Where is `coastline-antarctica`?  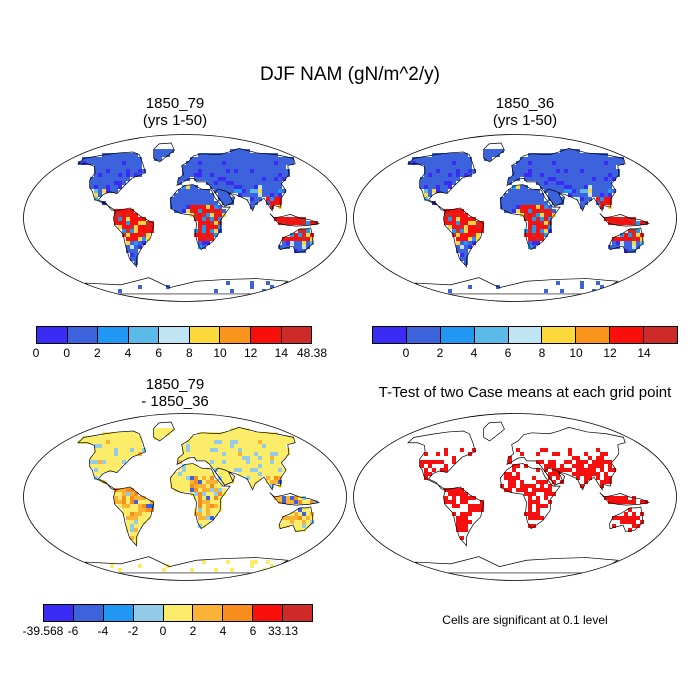
coastline-antarctica is located at coordinates (517, 286).